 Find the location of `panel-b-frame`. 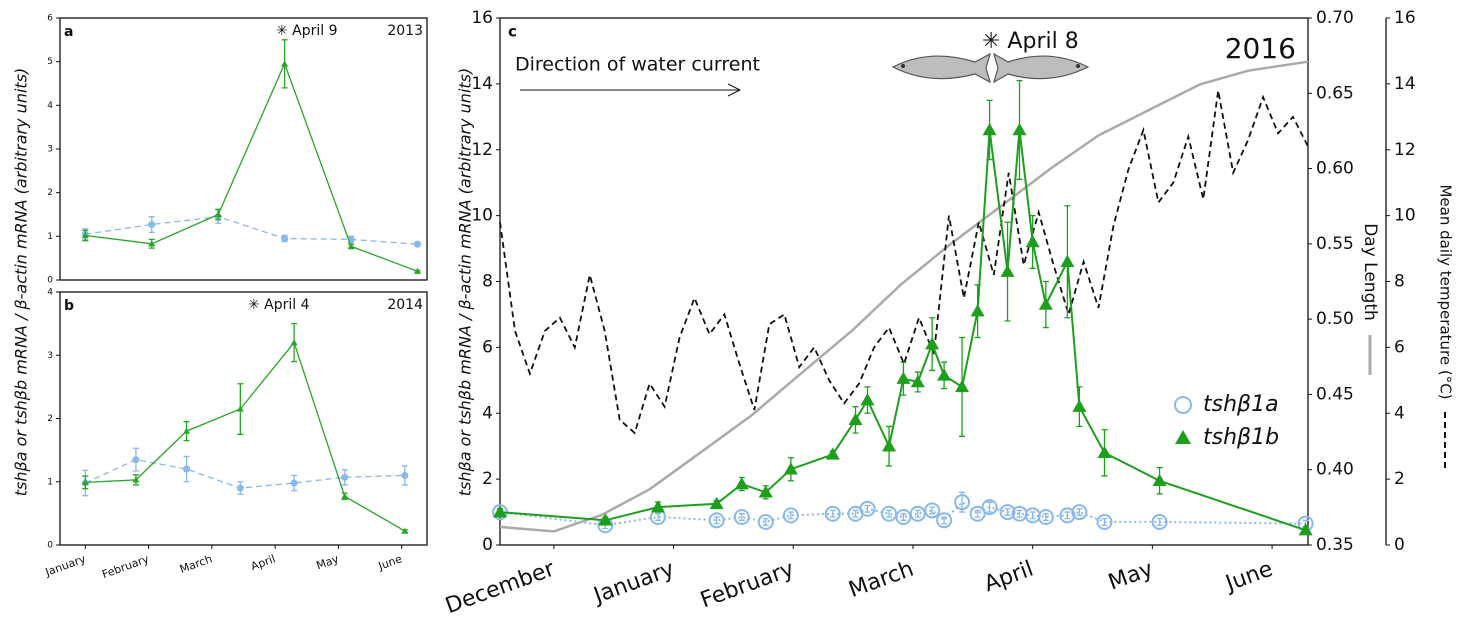

panel-b-frame is located at coordinates (243, 418).